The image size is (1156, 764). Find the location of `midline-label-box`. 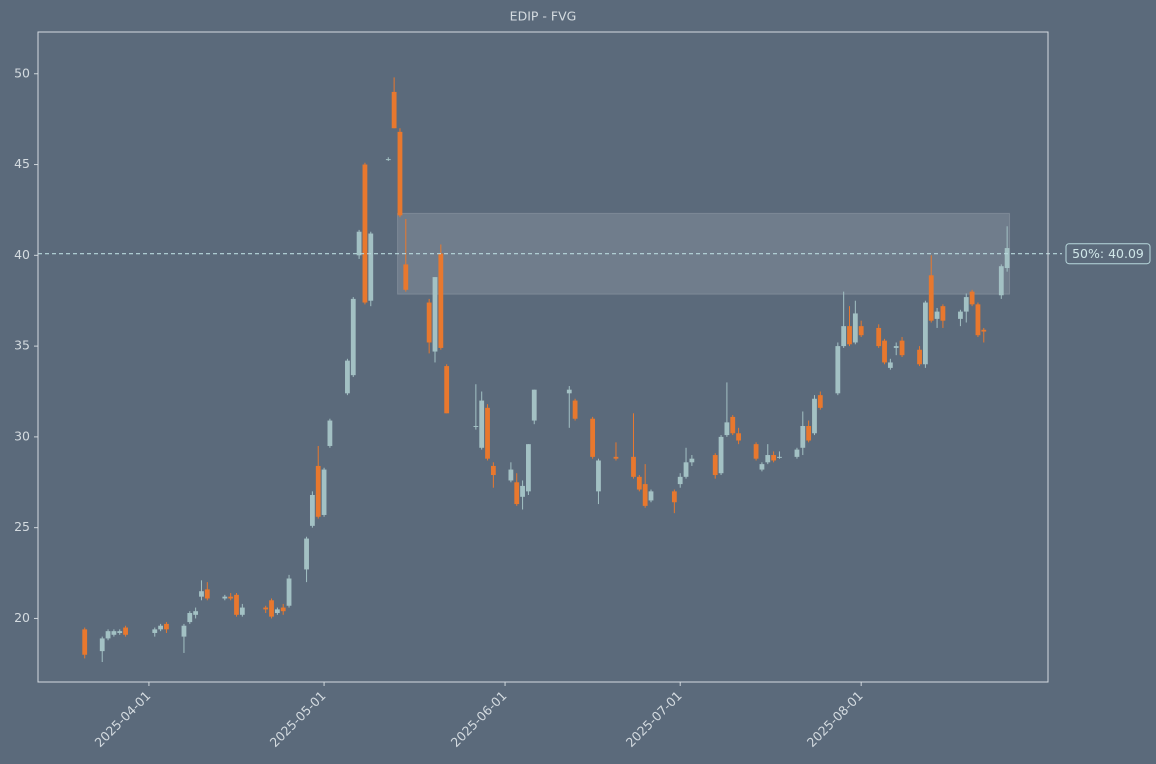

midline-label-box is located at coordinates (1108, 254).